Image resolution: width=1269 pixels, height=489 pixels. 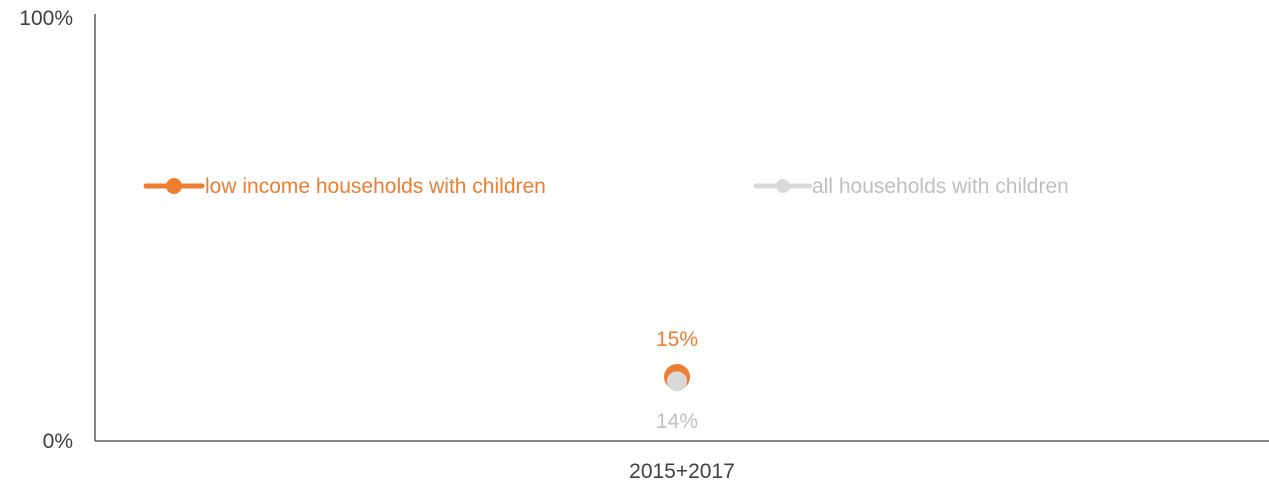 I want to click on legend-marker-low-income, so click(x=174, y=186).